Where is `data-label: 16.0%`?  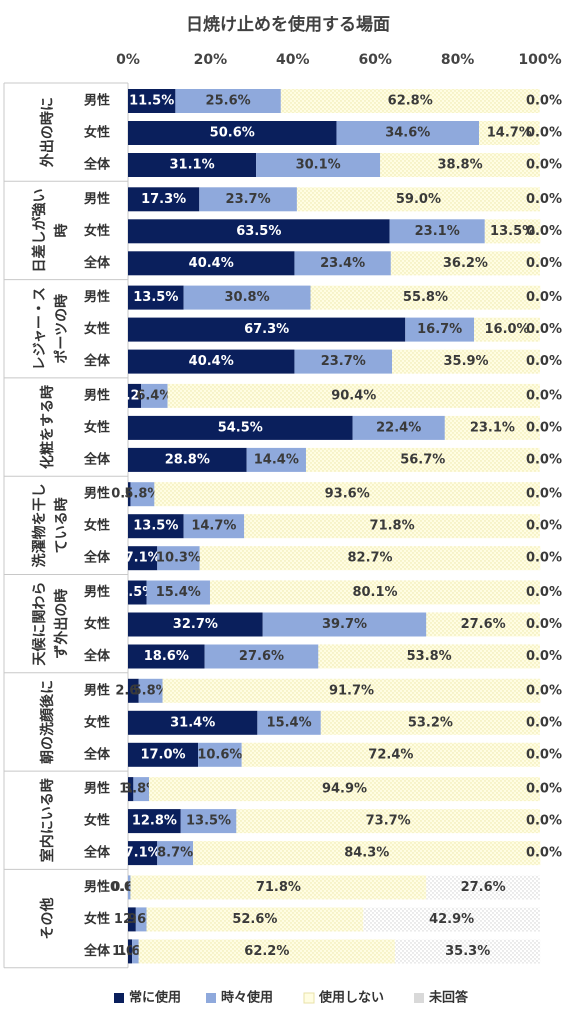 data-label: 16.0% is located at coordinates (506, 329).